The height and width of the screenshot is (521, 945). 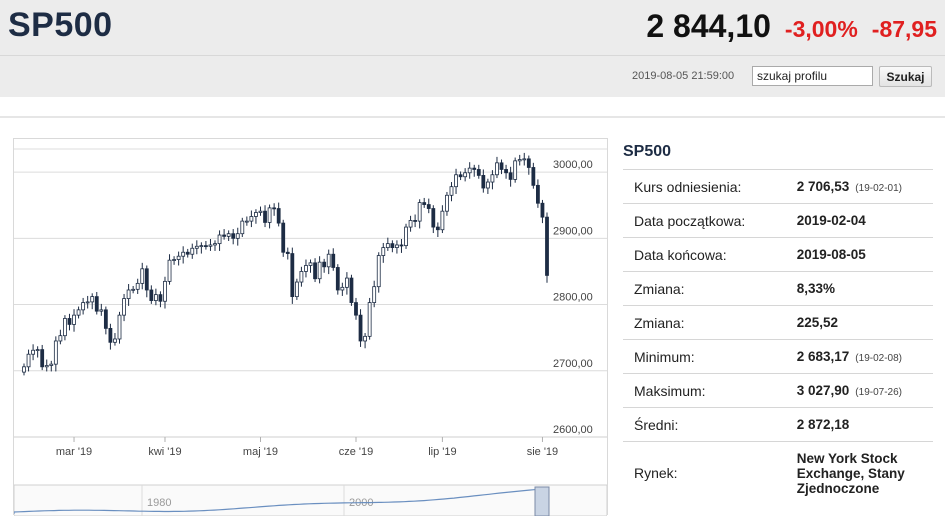 I want to click on stats-label: Kurs odniesienia:, so click(x=710, y=186).